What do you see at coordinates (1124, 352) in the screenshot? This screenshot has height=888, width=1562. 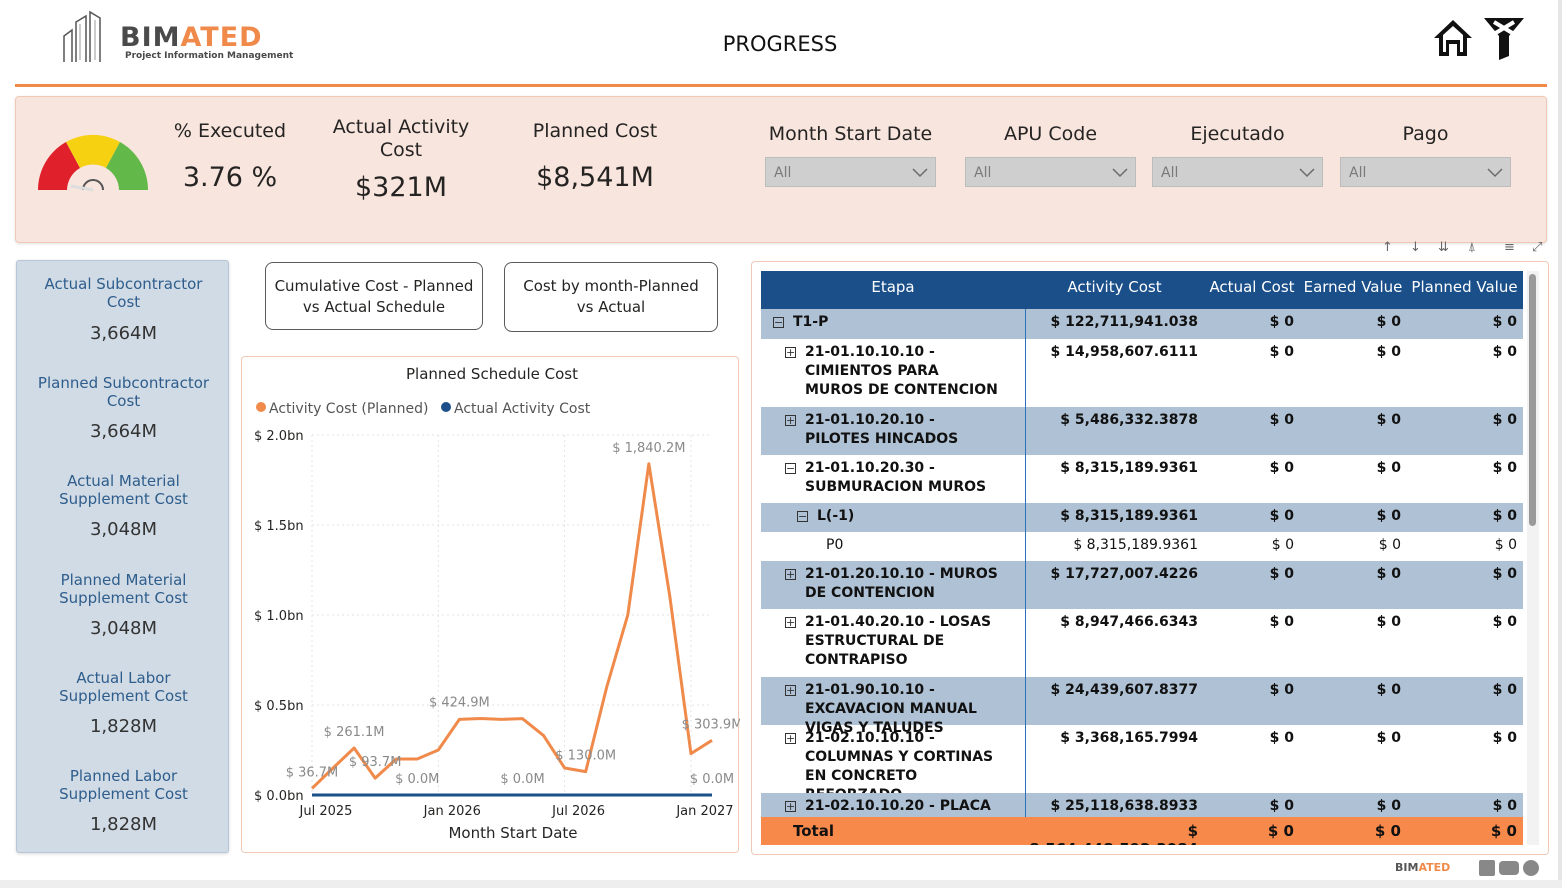 I see `cell-activity-cost: $ 14,958,607.6111` at bounding box center [1124, 352].